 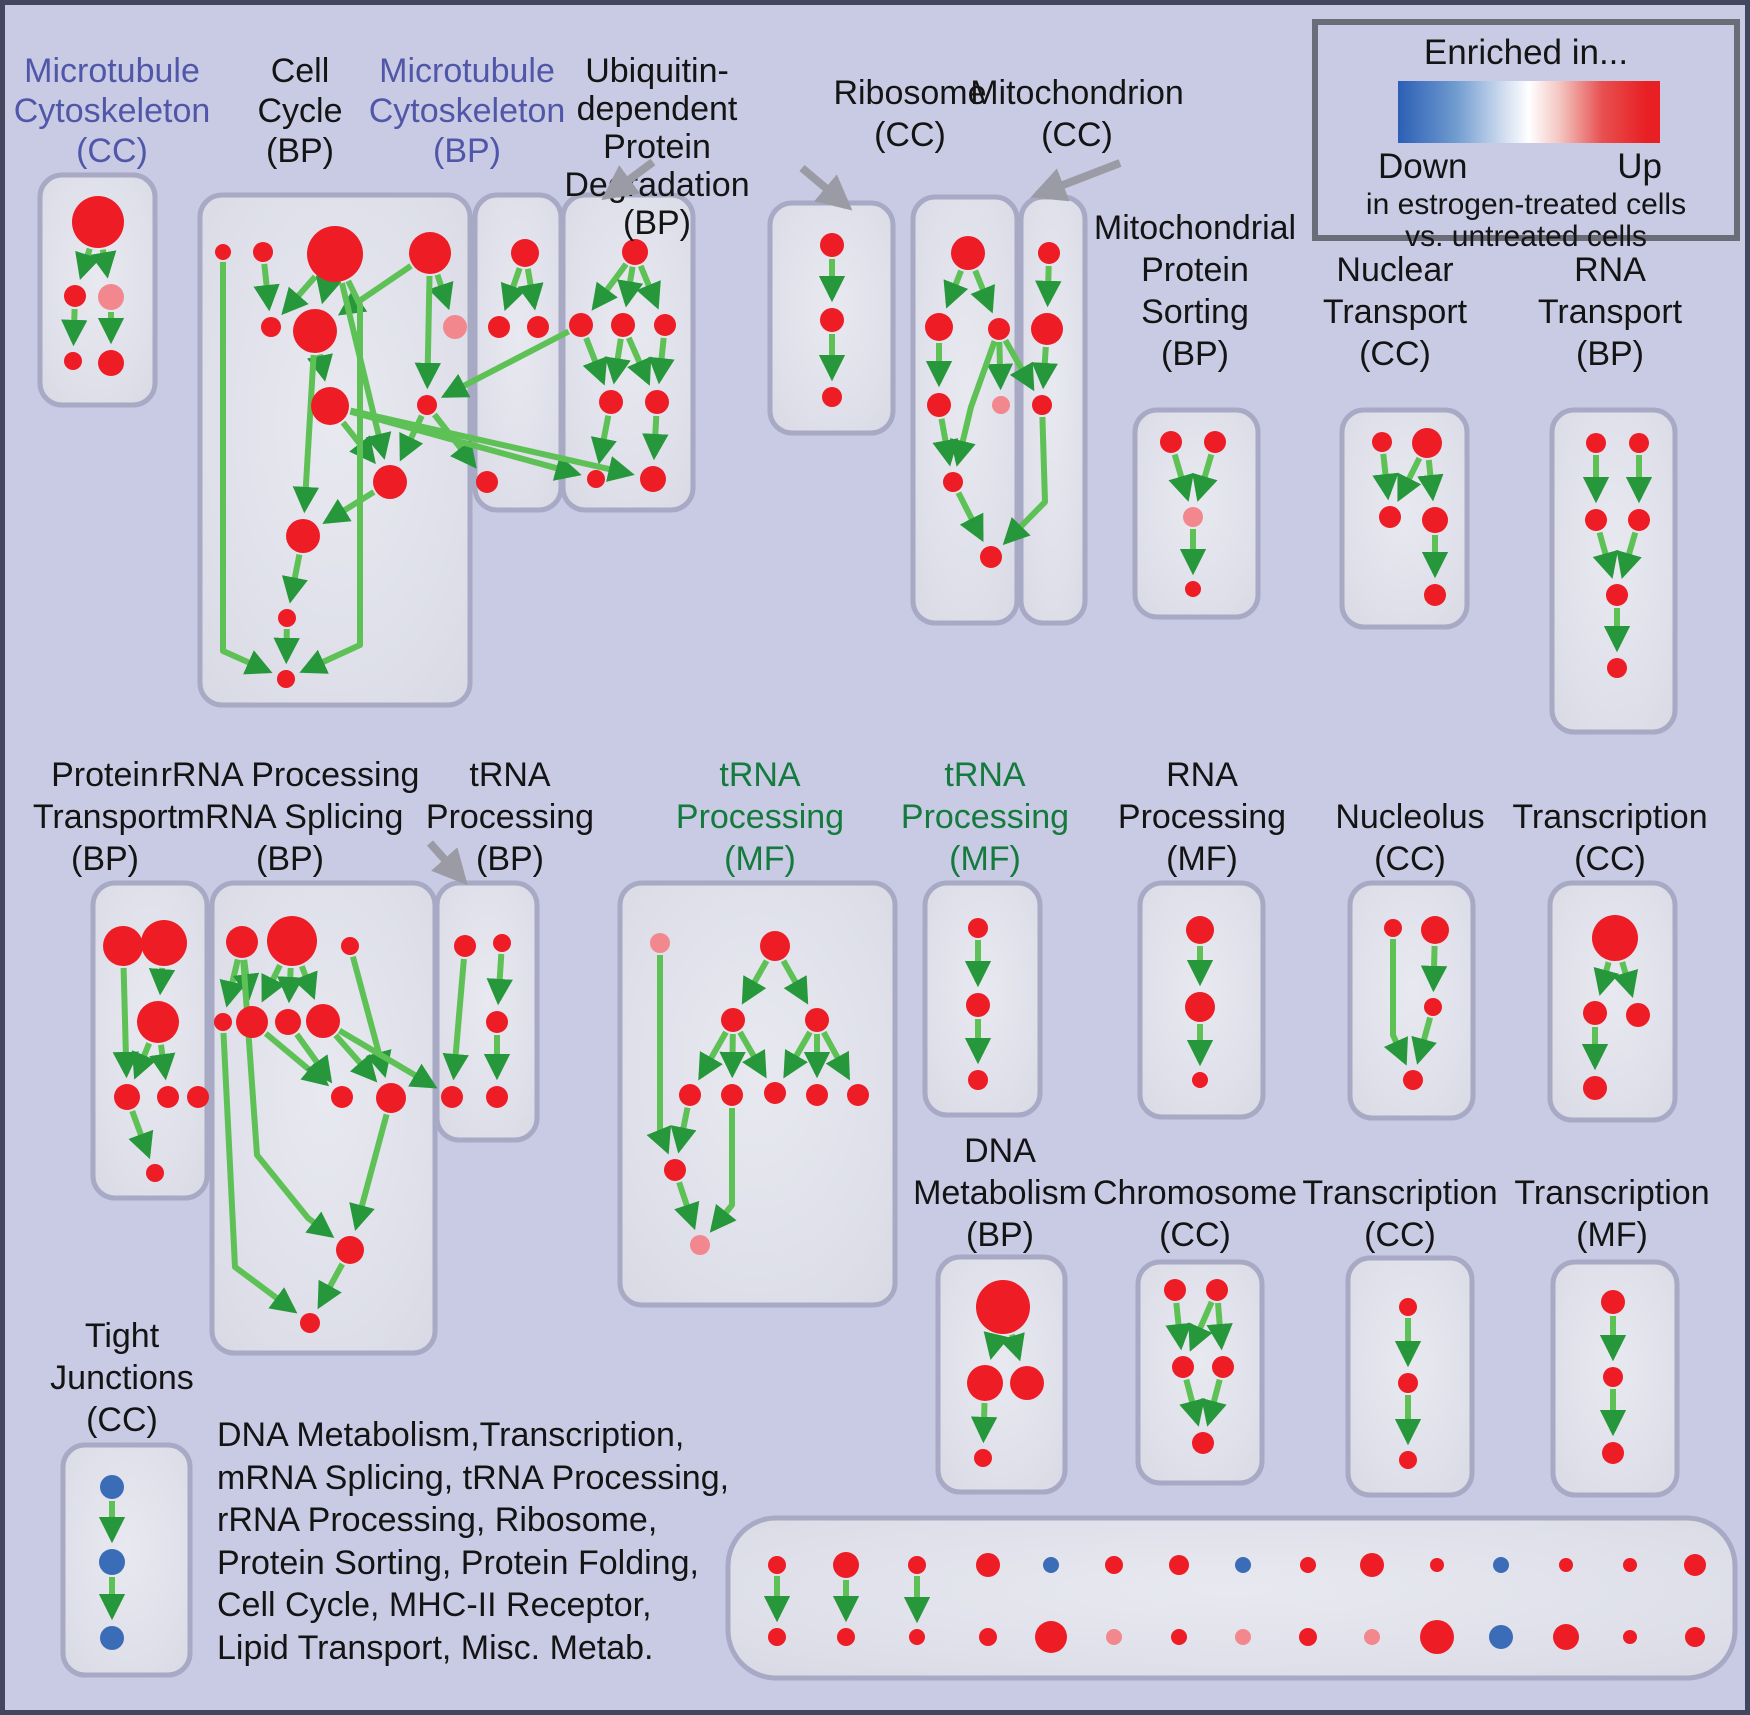 What do you see at coordinates (1613, 571) in the screenshot?
I see `cluster-box-rna-transport-bp` at bounding box center [1613, 571].